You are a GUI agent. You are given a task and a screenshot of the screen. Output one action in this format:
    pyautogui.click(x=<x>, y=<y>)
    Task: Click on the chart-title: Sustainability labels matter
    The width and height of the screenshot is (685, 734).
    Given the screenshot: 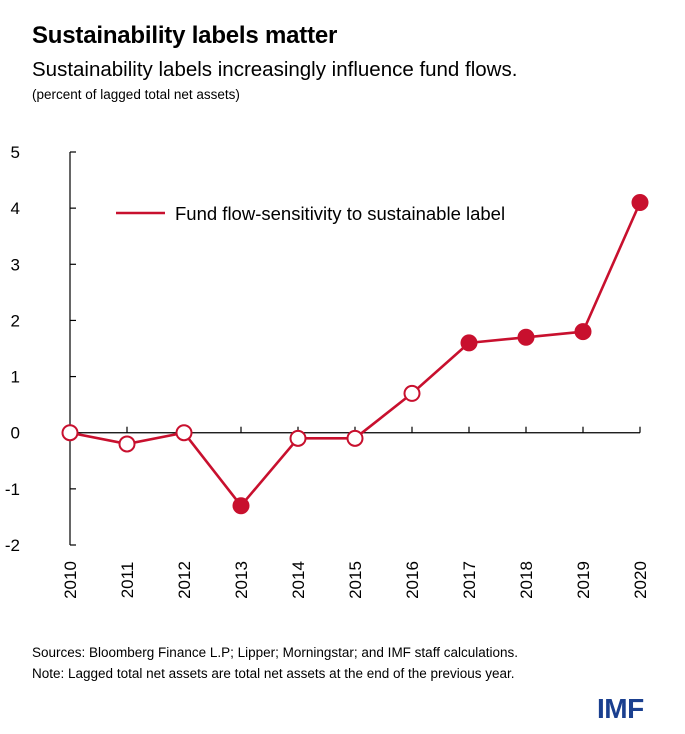 What is the action you would take?
    pyautogui.click(x=185, y=35)
    